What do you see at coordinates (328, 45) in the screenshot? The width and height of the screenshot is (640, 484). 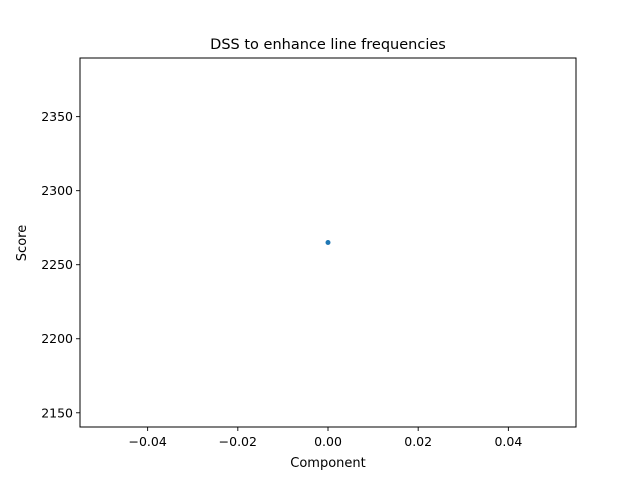 I see `chart-title: DSS to enhance line frequencies` at bounding box center [328, 45].